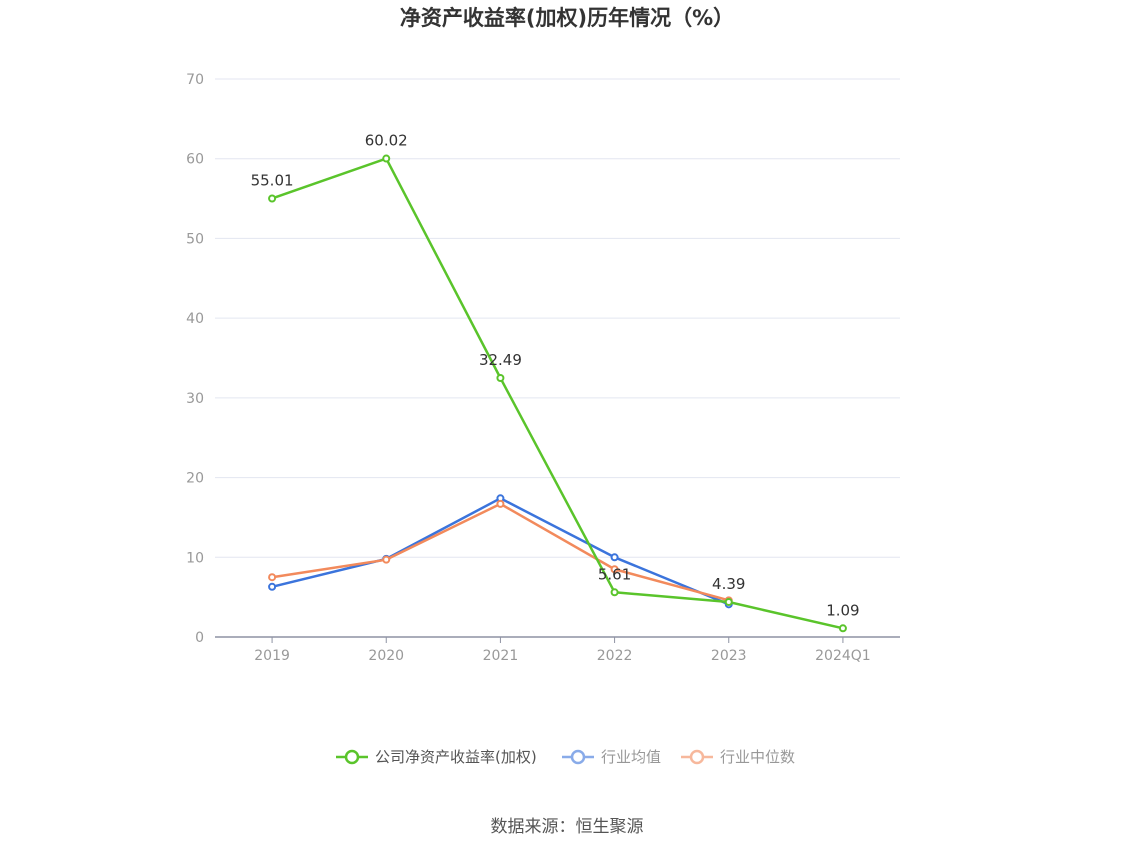 This screenshot has height=849, width=1134. Describe the element at coordinates (843, 656) in the screenshot. I see `x-tick-label: 2024Q1` at that location.